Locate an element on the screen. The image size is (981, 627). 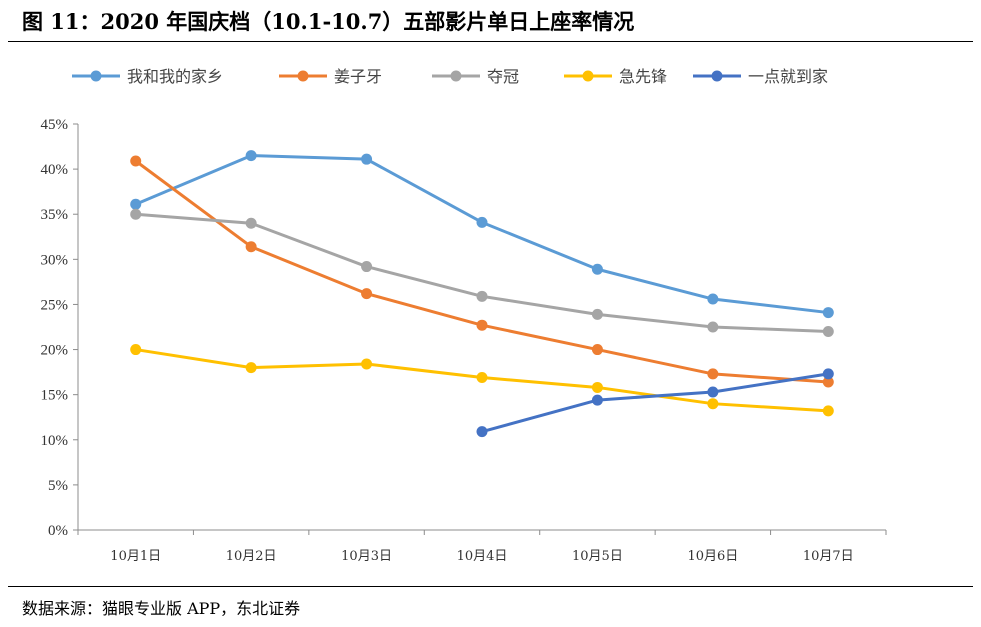
legend-label: 急先锋 is located at coordinates (643, 76).